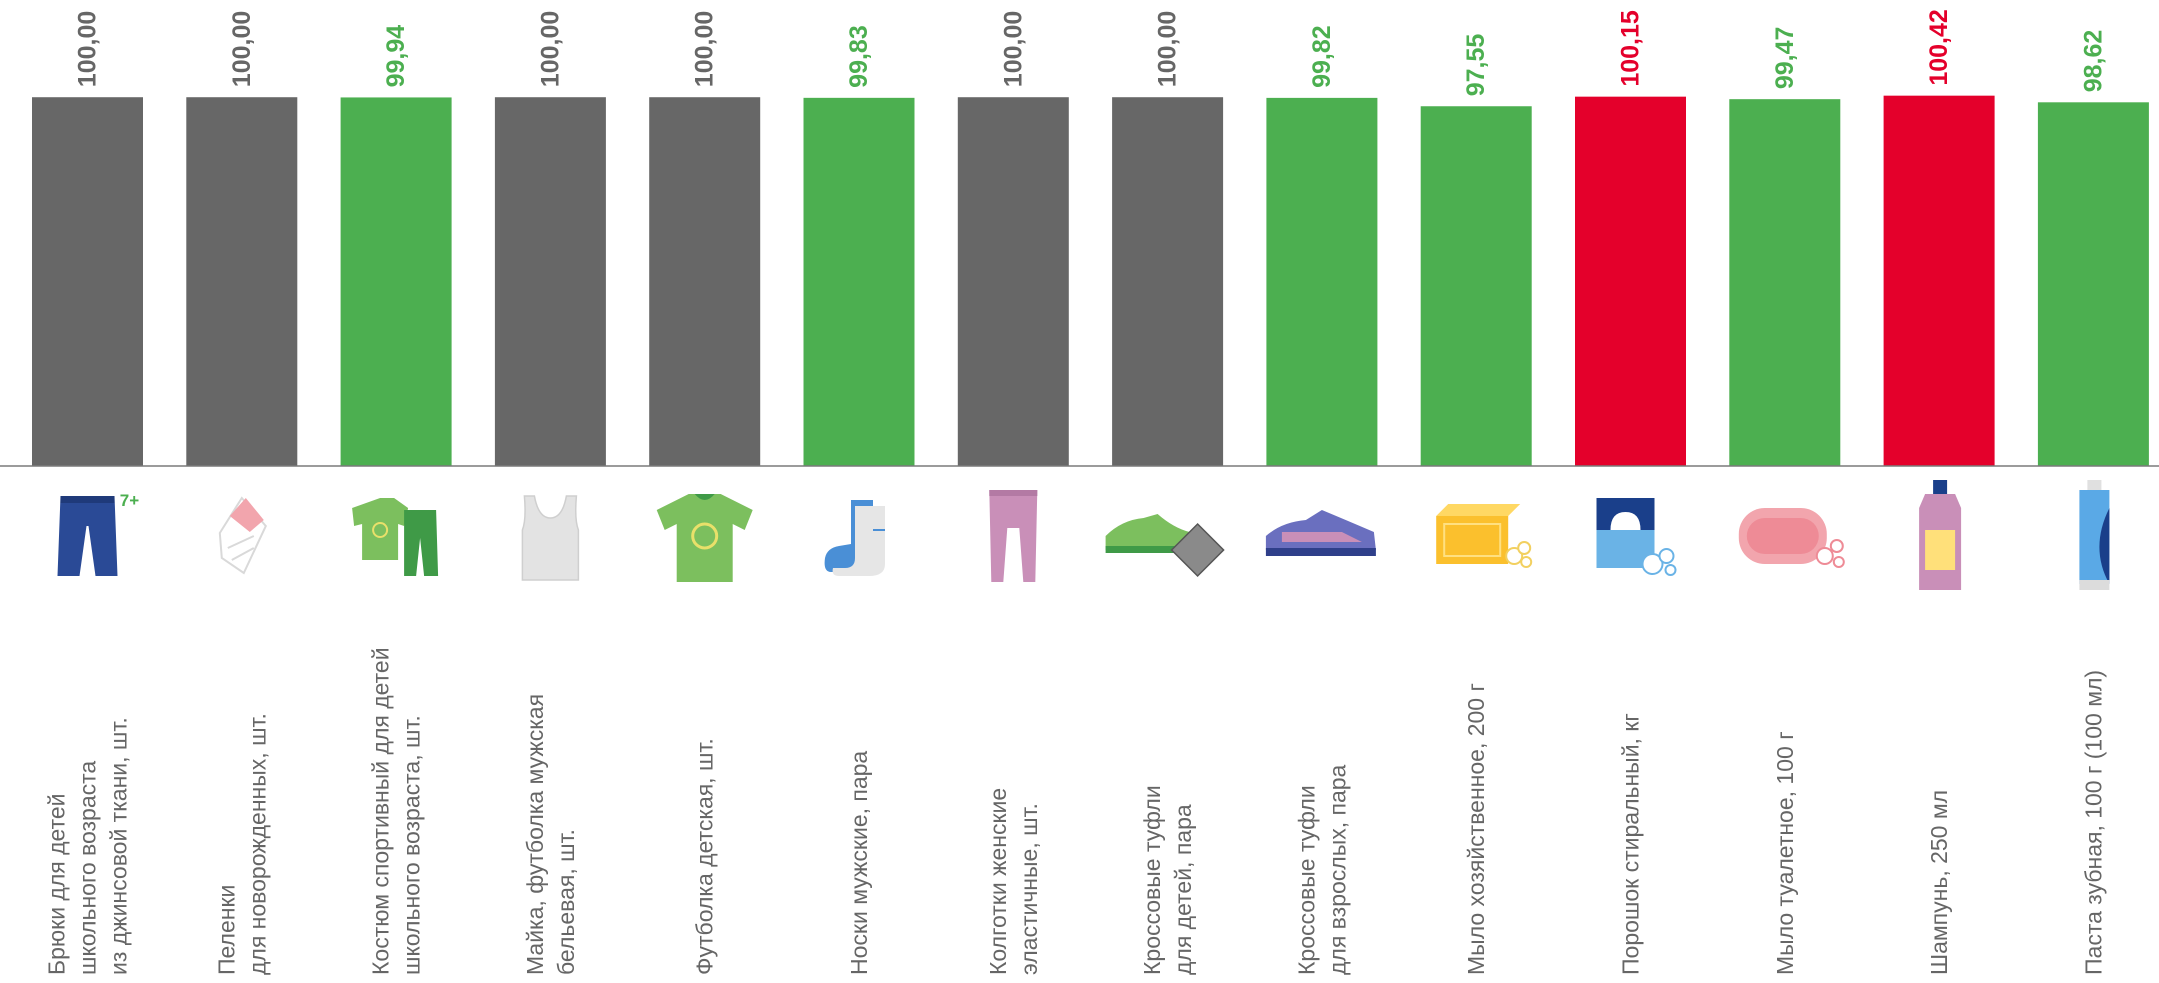 Image resolution: width=2159 pixels, height=983 pixels. I want to click on category-label: Шампунь, 250 мл, so click(1939, 882).